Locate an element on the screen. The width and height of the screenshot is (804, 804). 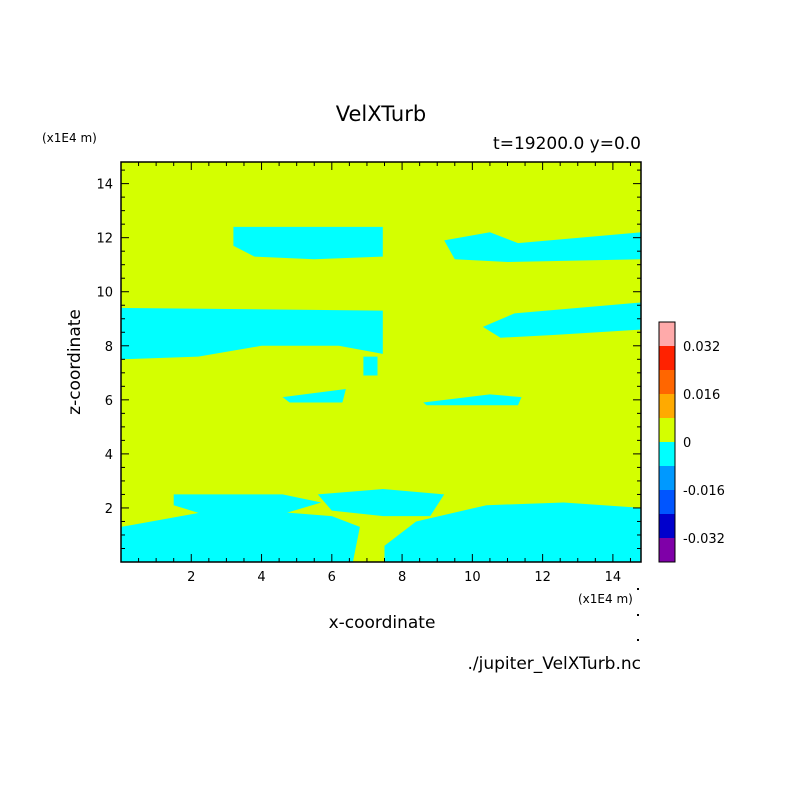
colorbar: 0.032 0.016 0 -0.016 -0.032 is located at coordinates (691, 442).